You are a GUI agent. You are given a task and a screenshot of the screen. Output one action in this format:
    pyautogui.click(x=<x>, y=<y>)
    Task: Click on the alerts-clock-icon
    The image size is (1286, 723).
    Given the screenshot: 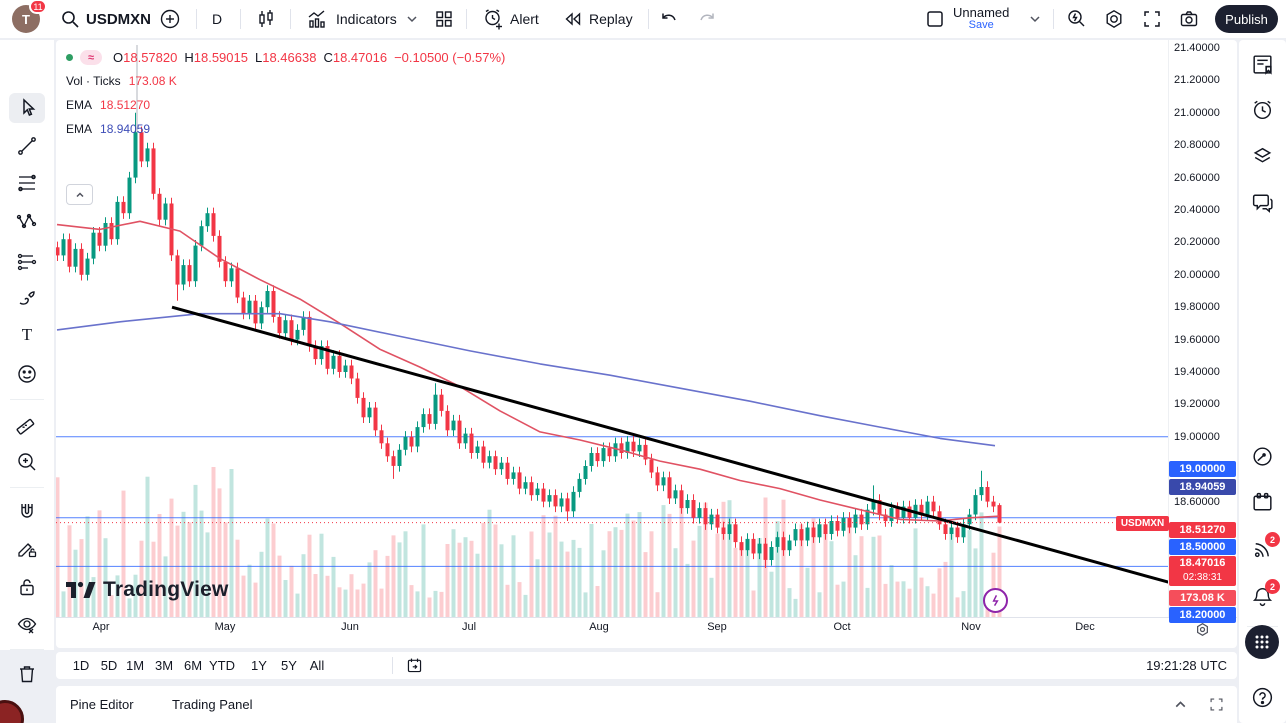 What is the action you would take?
    pyautogui.click(x=1262, y=110)
    